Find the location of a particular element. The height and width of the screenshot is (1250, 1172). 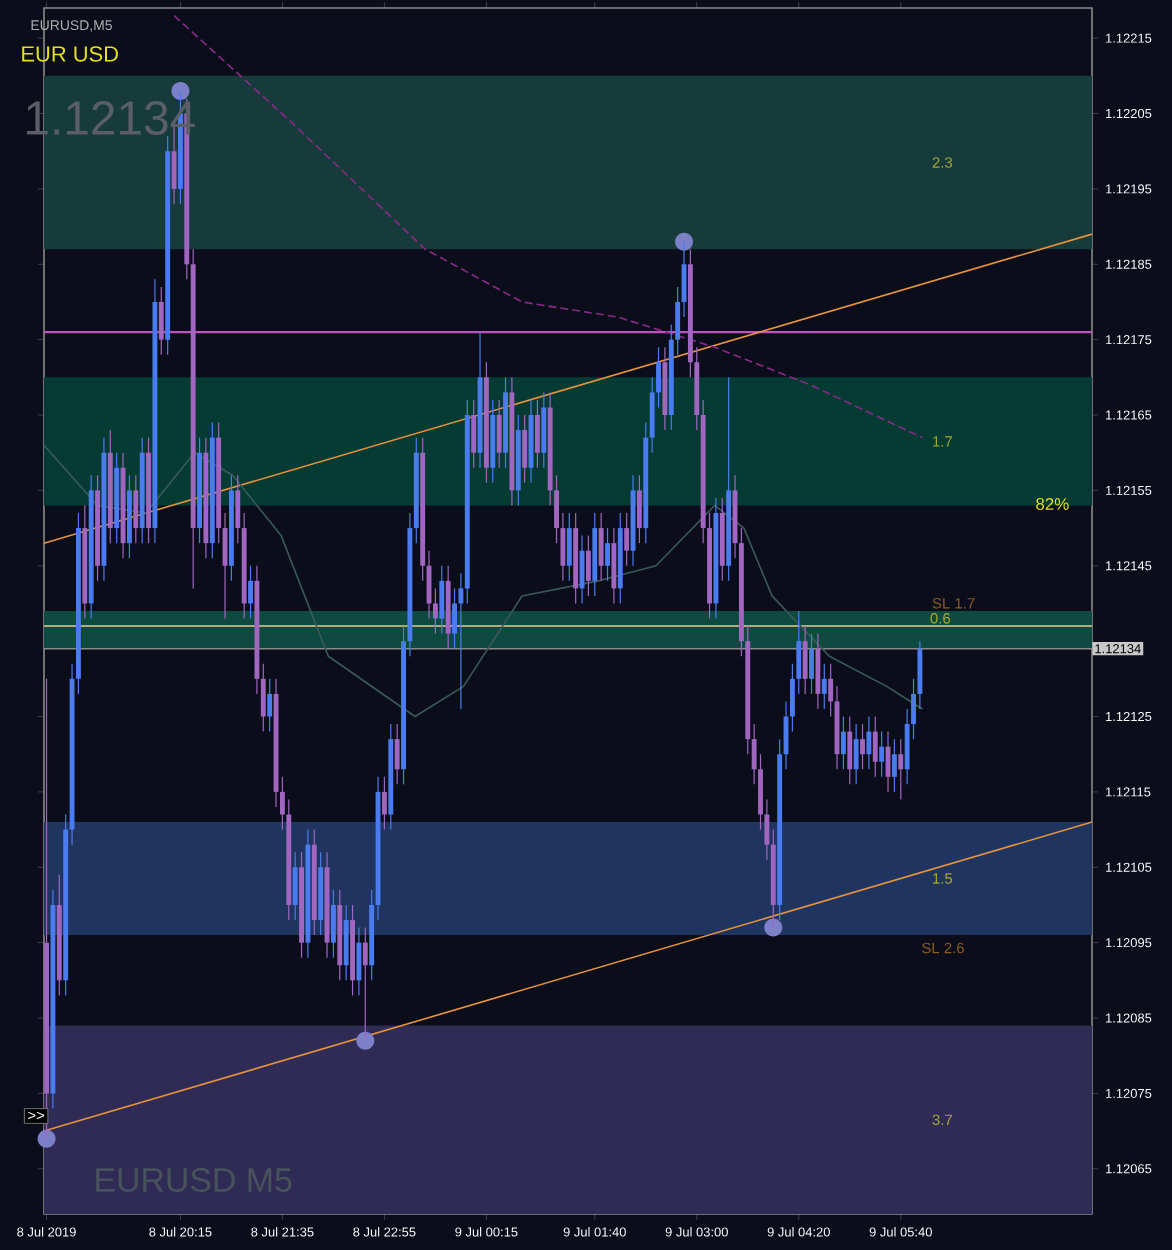

text: EUR USD is located at coordinates (70, 54).